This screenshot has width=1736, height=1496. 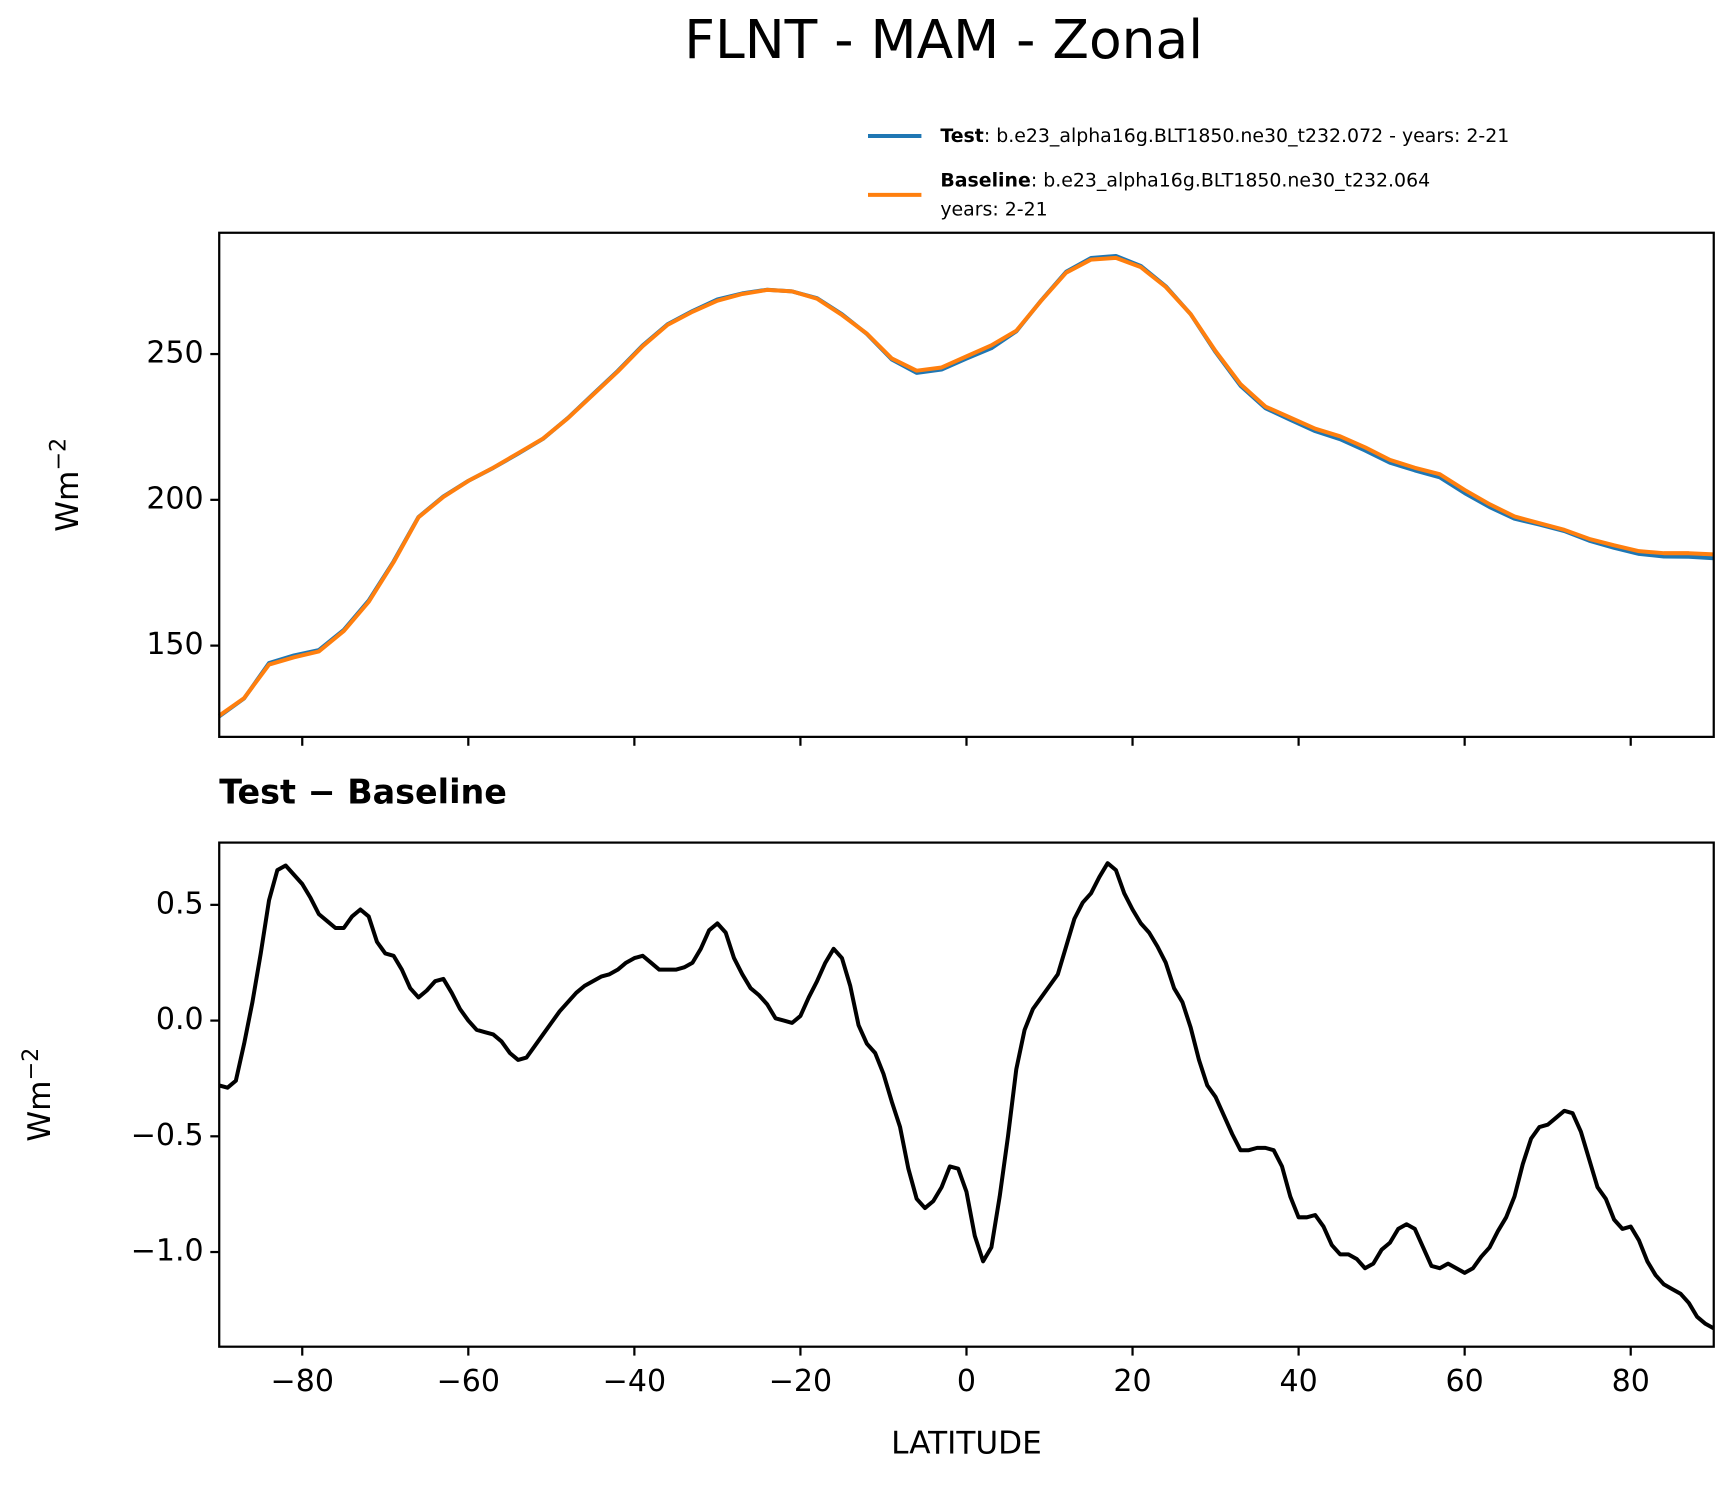 I want to click on x-tick-label: −80, so click(x=302, y=1381).